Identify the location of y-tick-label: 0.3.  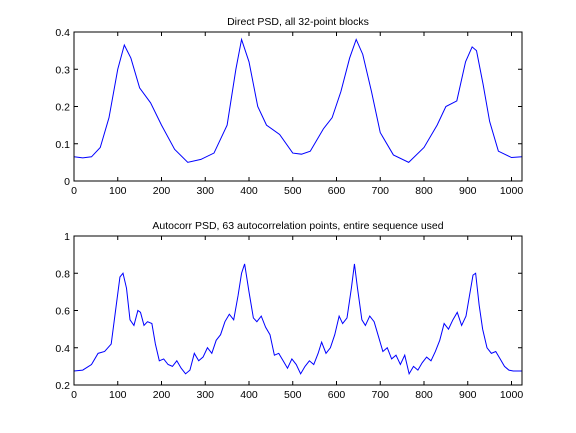
(62, 70).